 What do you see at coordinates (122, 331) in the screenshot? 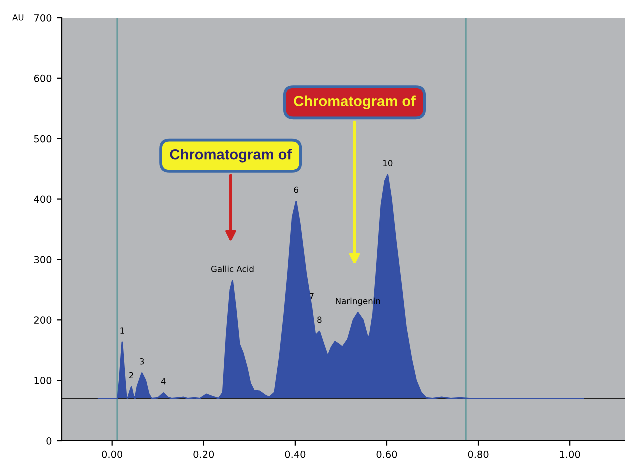
I see `annotation: 1` at bounding box center [122, 331].